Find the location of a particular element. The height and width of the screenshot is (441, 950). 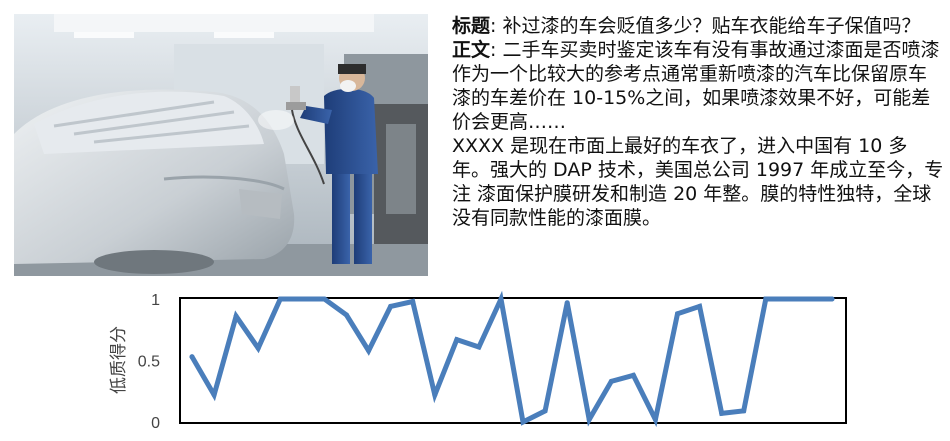

y-tick-label: 0.5 is located at coordinates (149, 362).